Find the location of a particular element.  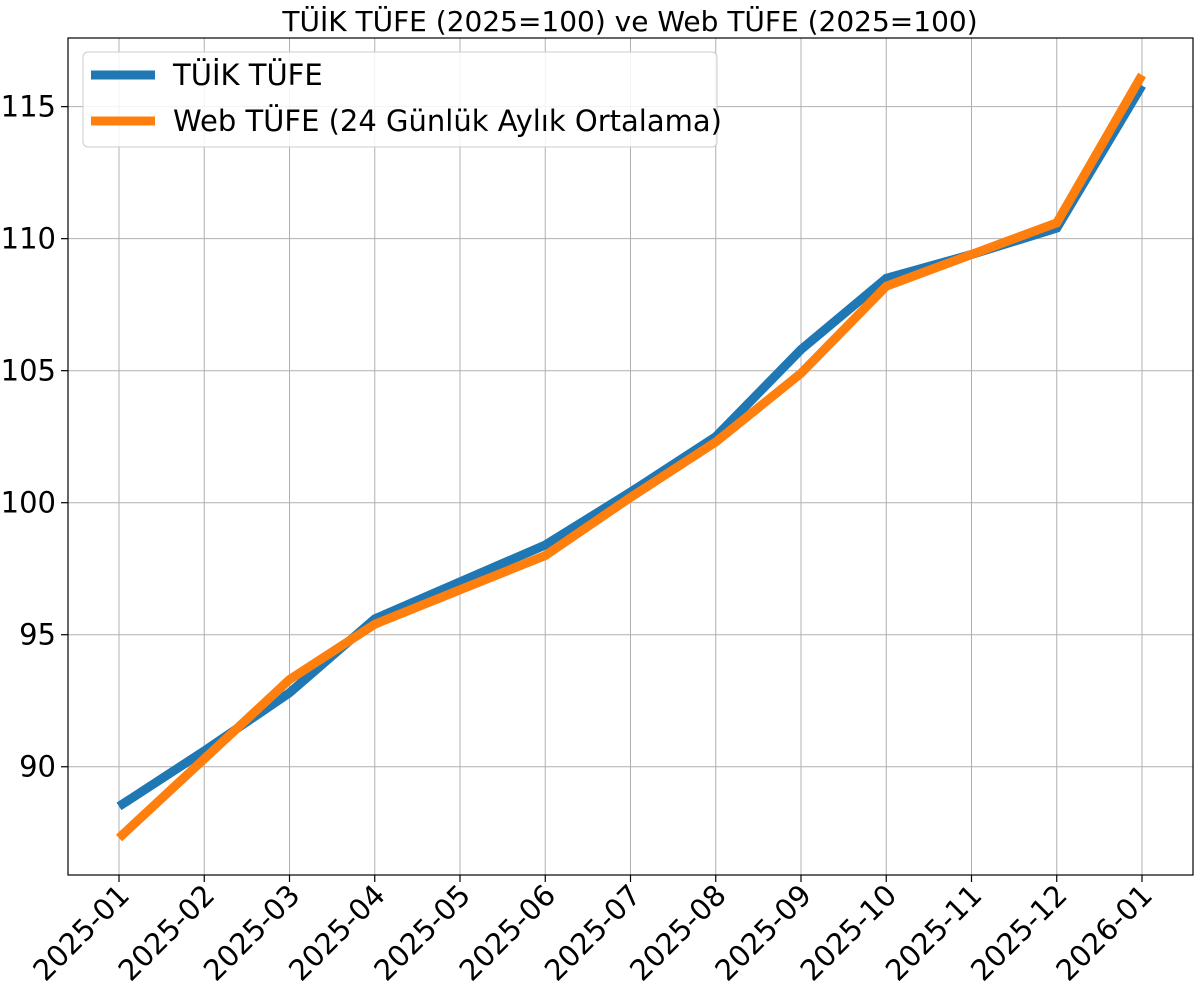

legend-box is located at coordinates (400, 99).